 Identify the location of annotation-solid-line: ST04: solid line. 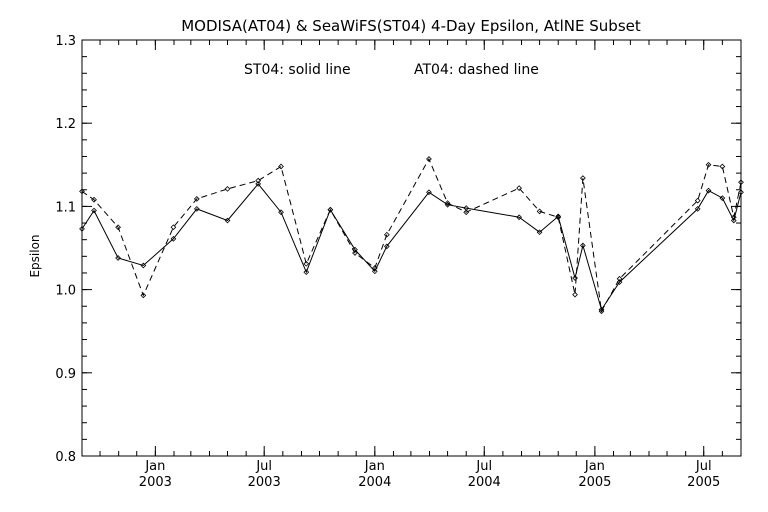
(297, 70).